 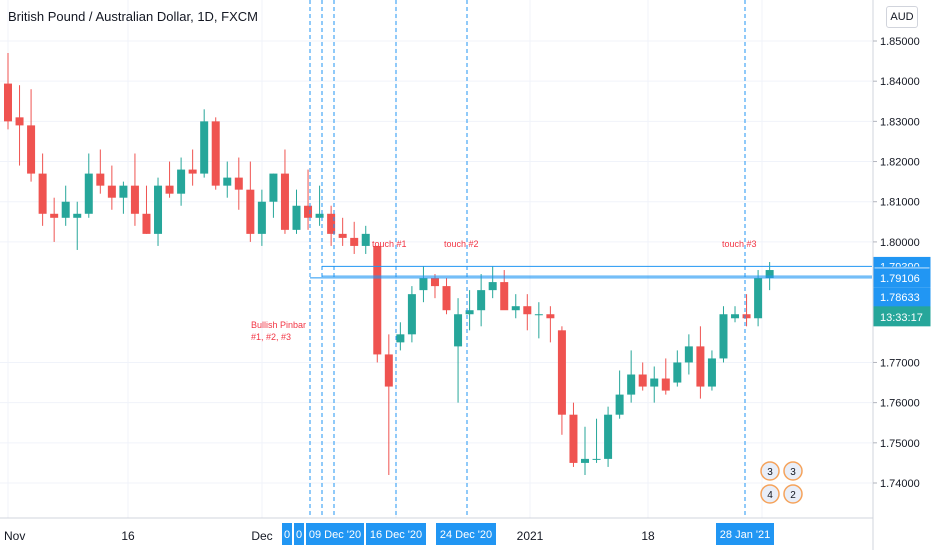 I want to click on currency-button: AUD, so click(x=902, y=17).